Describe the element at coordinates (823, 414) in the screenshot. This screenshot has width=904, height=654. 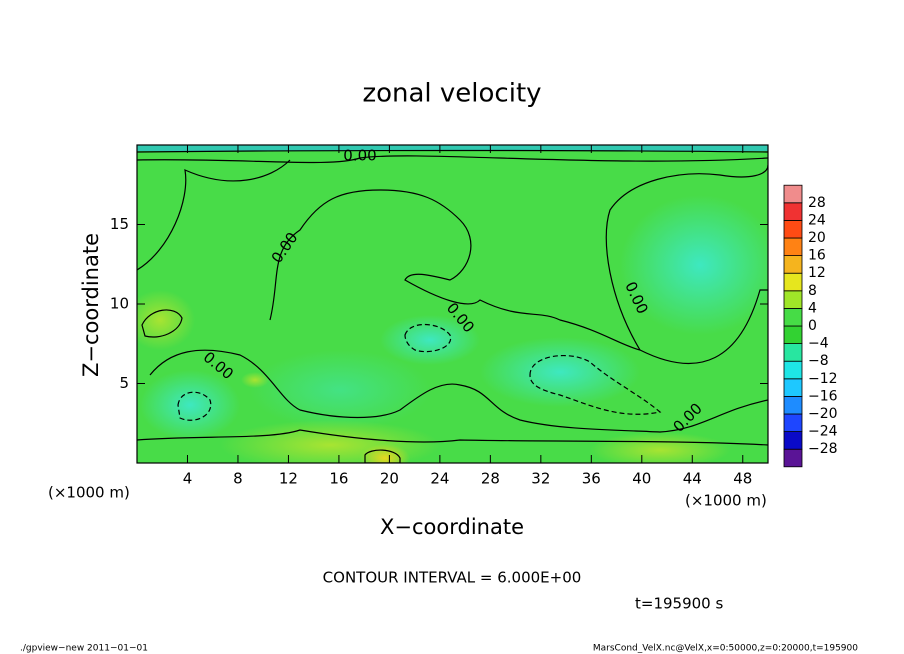
I see `colorbar-label: −20` at that location.